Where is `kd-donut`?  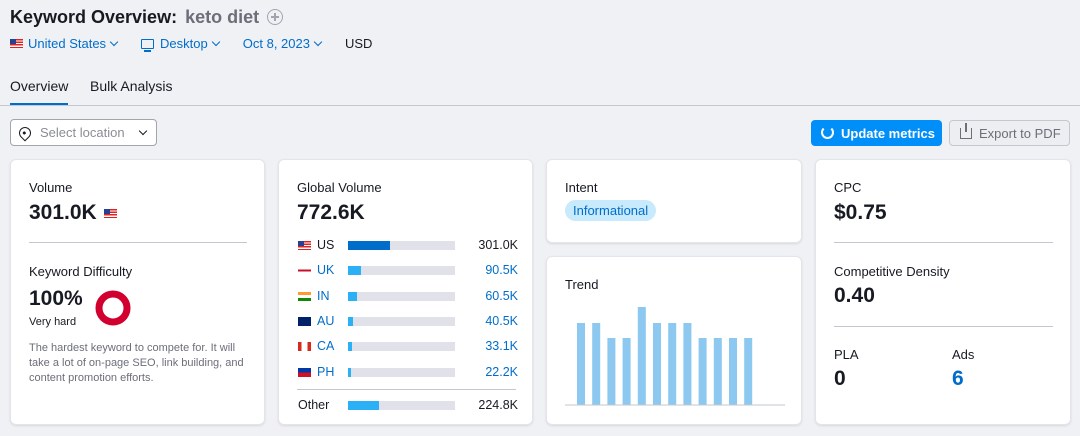
kd-donut is located at coordinates (113, 308).